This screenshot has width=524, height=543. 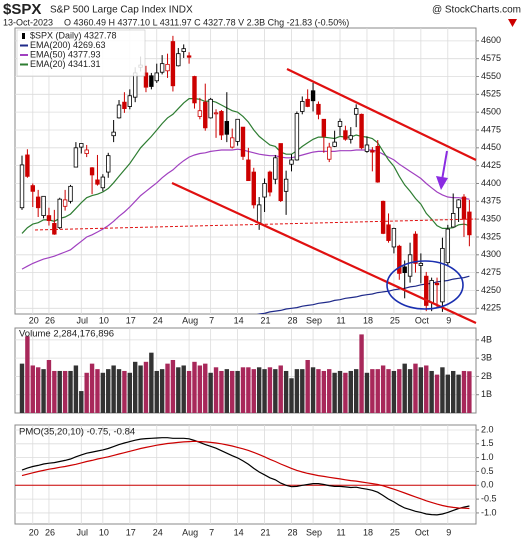 I want to click on legend-box, so click(x=81, y=53).